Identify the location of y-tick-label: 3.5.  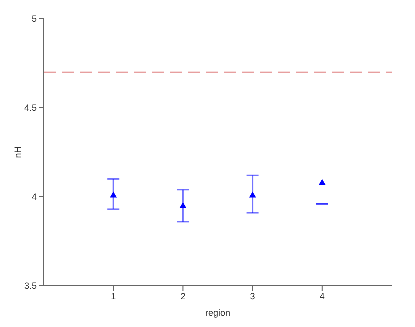
(30, 286).